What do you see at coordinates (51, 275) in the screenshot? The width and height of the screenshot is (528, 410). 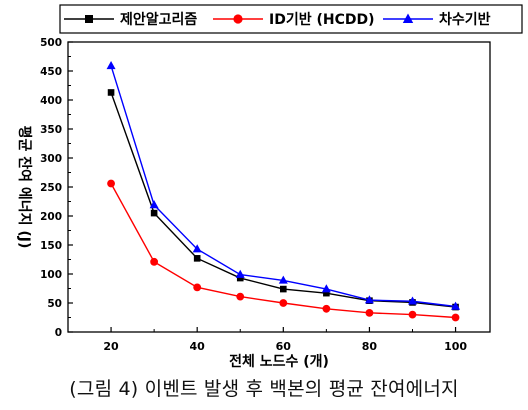 I see `y-tick-label: 100` at bounding box center [51, 275].